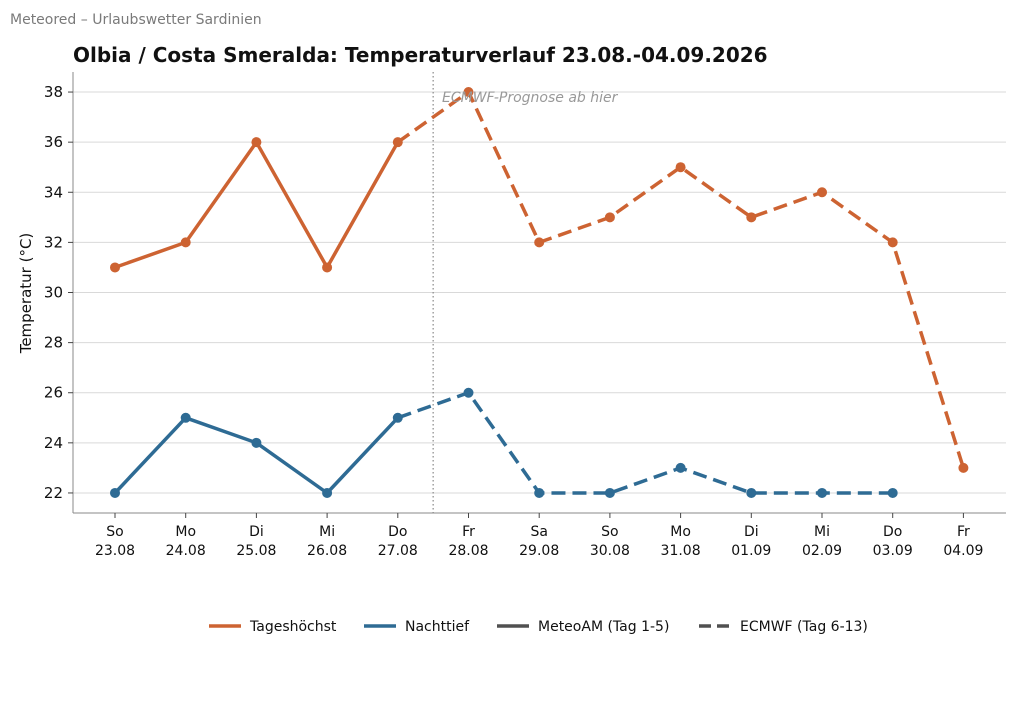 This screenshot has height=720, width=1024. What do you see at coordinates (645, 442) in the screenshot?
I see `series-1-line-forecast` at bounding box center [645, 442].